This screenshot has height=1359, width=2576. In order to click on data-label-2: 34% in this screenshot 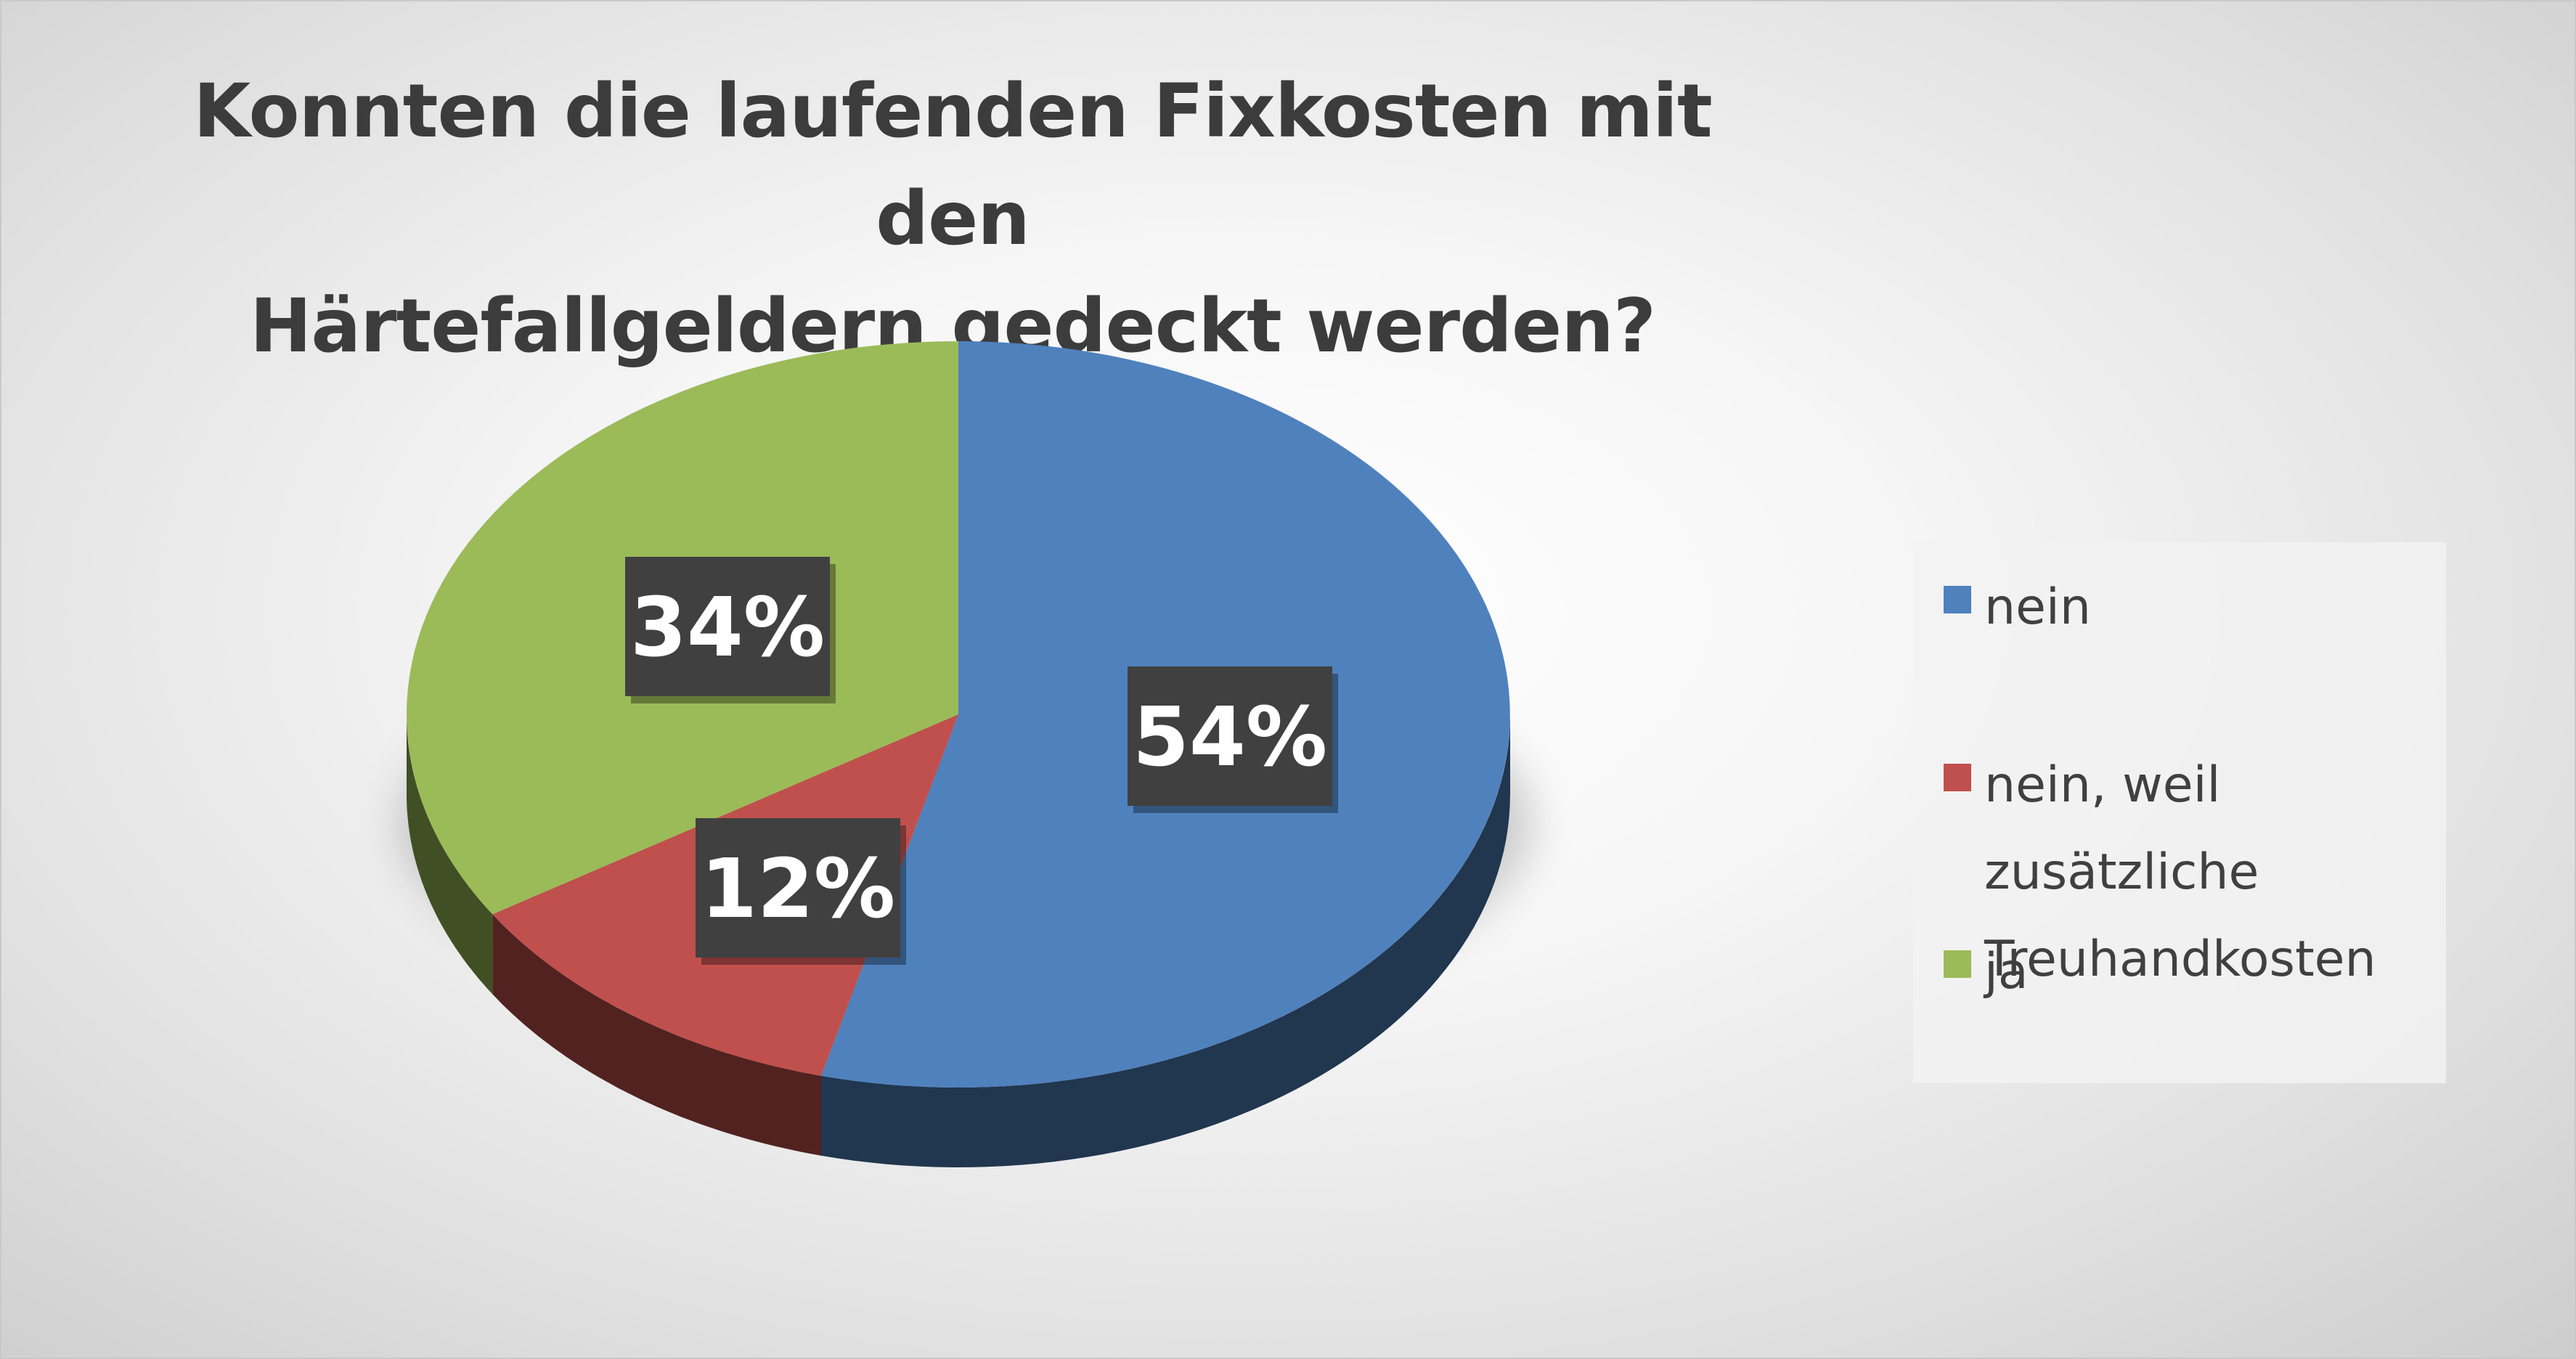, I will do `click(730, 630)`.